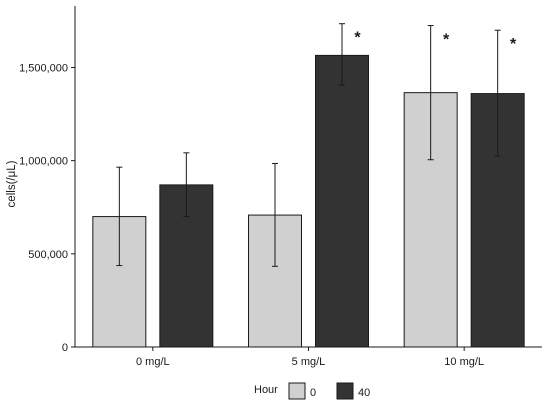  What do you see at coordinates (47, 208) in the screenshot?
I see `y-axis-ticks: 0 500,000 1,000,000 1,500,000` at bounding box center [47, 208].